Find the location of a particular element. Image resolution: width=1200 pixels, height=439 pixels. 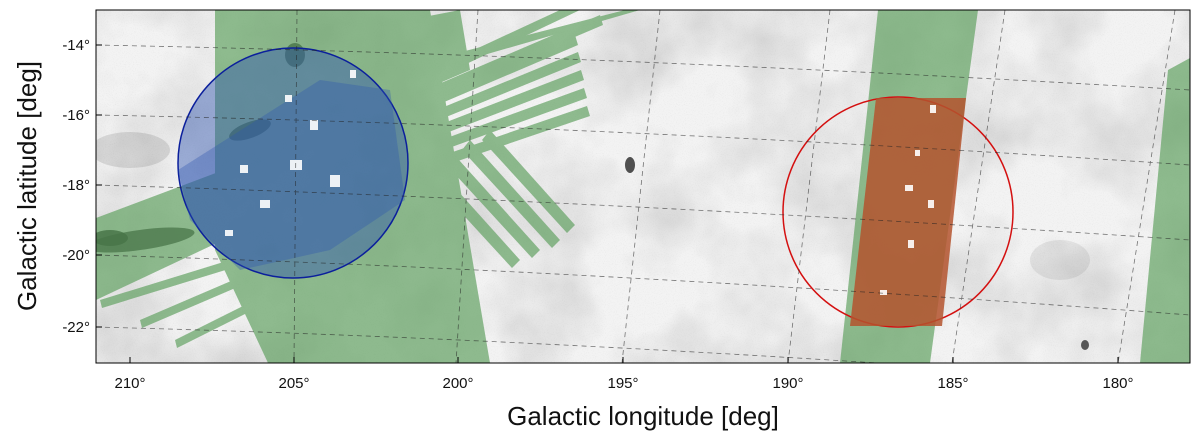

x-tick-label: 205° is located at coordinates (293, 383).